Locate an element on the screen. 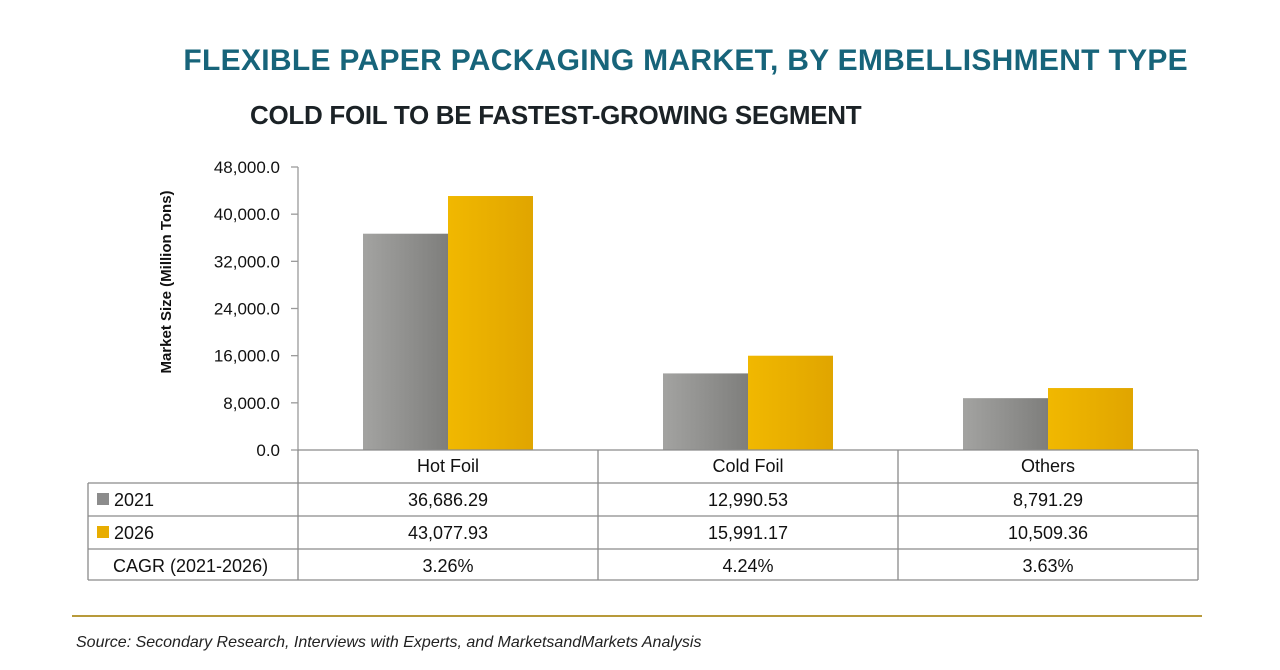  data-label: 15,991.17 is located at coordinates (748, 533).